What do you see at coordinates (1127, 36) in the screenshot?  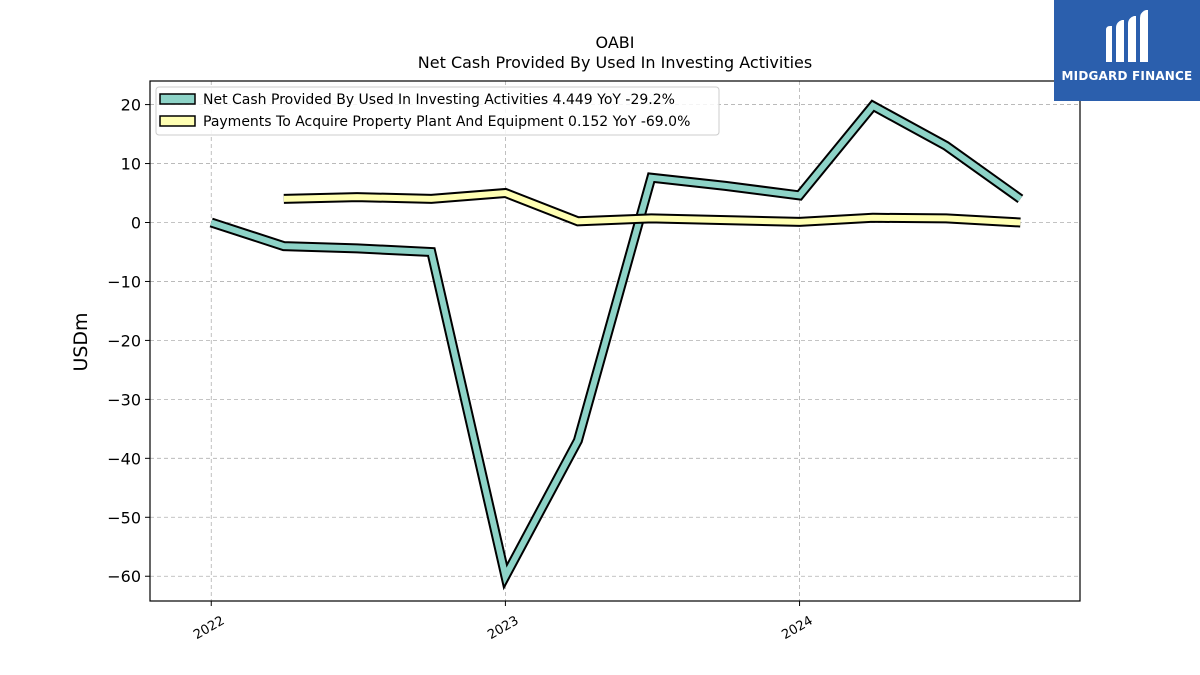 I see `logo-mark-icon` at bounding box center [1127, 36].